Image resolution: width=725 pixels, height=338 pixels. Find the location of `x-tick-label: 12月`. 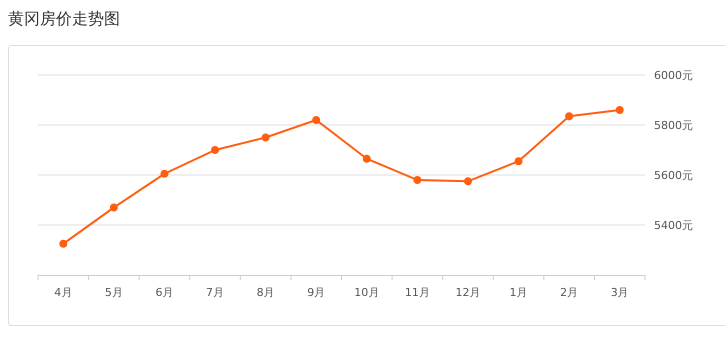

x-tick-label: 12月 is located at coordinates (467, 292).